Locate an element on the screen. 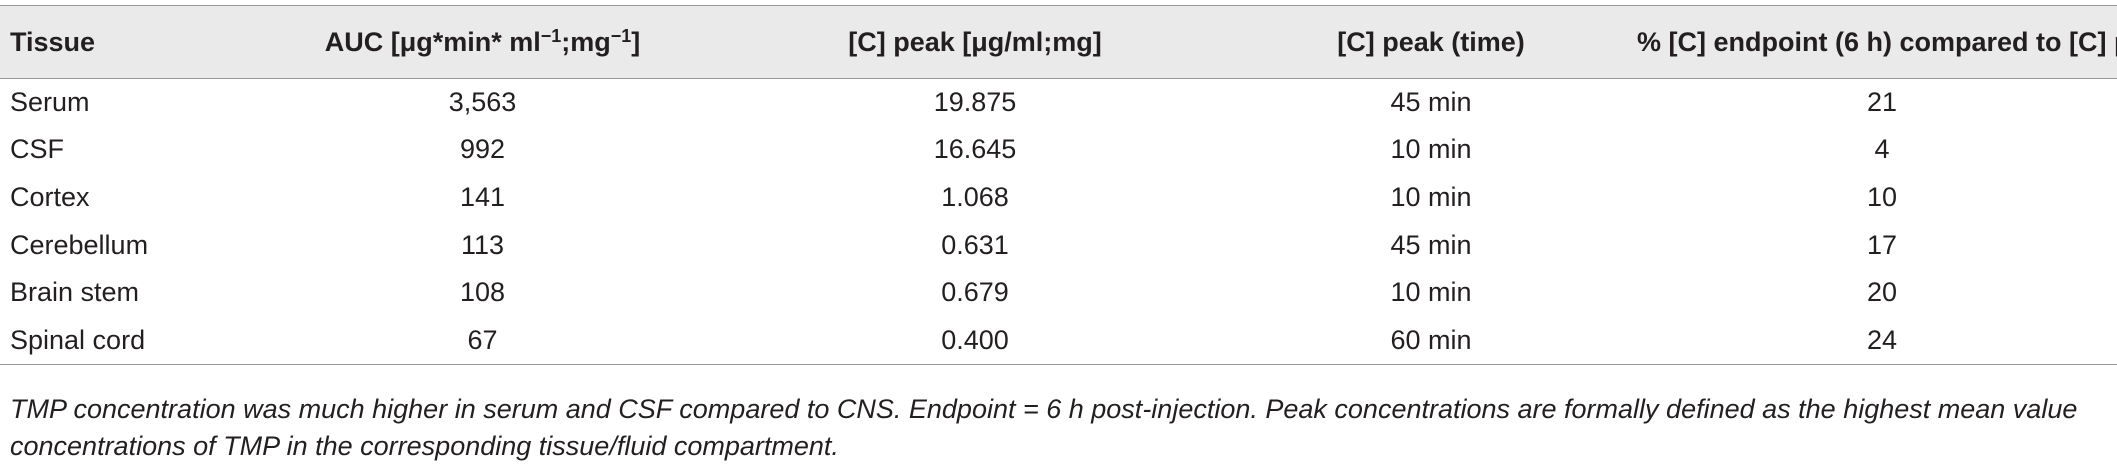 The image size is (2117, 470). header-auc-suffix: ] is located at coordinates (636, 41).